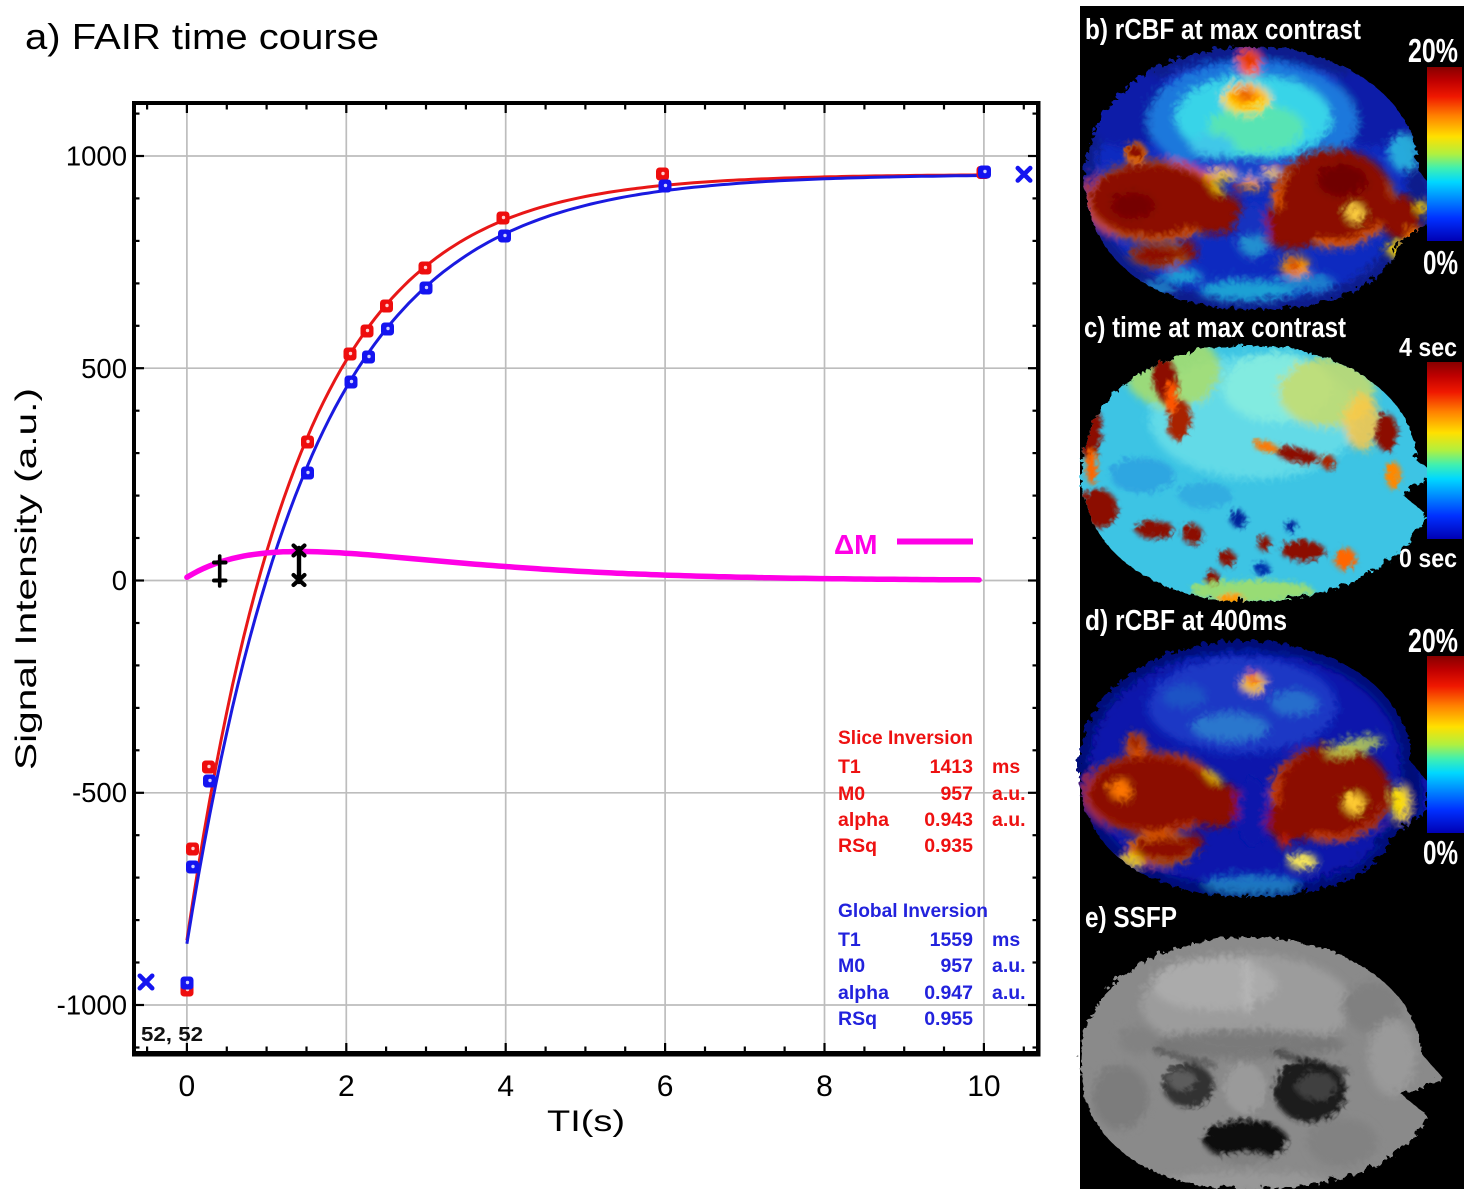 Image resolution: width=1464 pixels, height=1194 pixels. Describe the element at coordinates (92, 1005) in the screenshot. I see `svg-text: -1000` at that location.